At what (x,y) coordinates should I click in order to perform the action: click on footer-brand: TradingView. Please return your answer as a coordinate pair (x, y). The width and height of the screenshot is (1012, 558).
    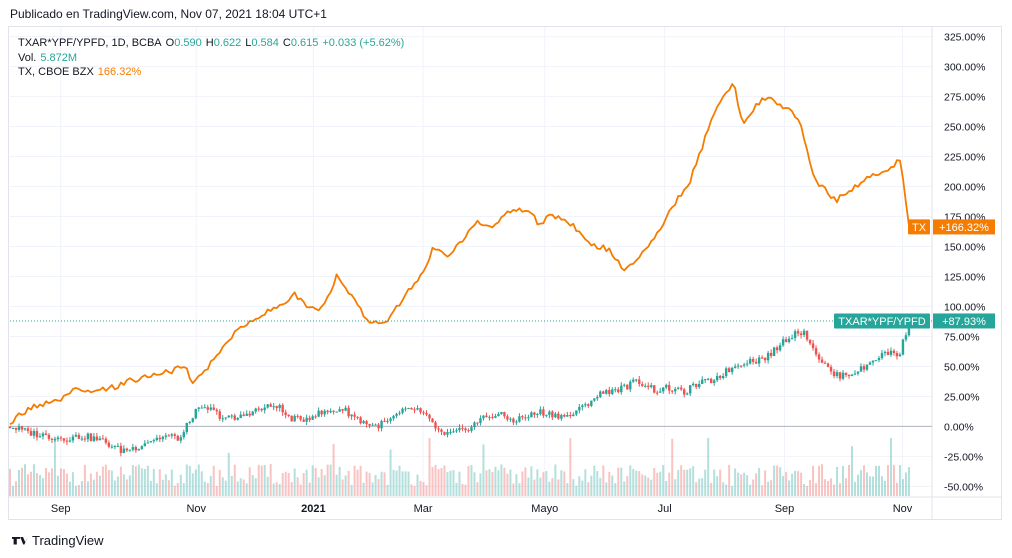
    Looking at the image, I should click on (58, 540).